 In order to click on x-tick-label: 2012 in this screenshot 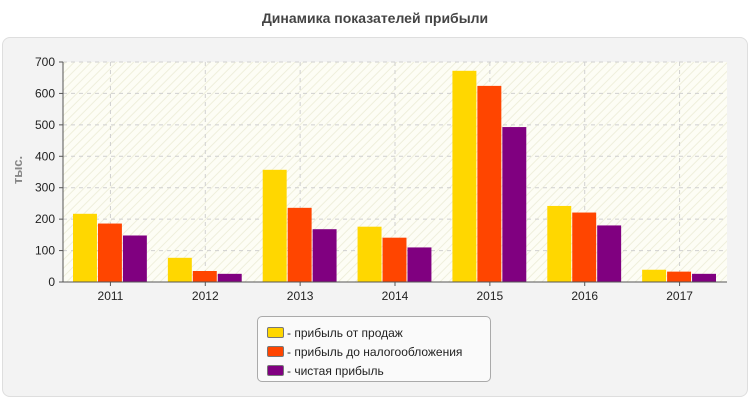, I will do `click(205, 296)`.